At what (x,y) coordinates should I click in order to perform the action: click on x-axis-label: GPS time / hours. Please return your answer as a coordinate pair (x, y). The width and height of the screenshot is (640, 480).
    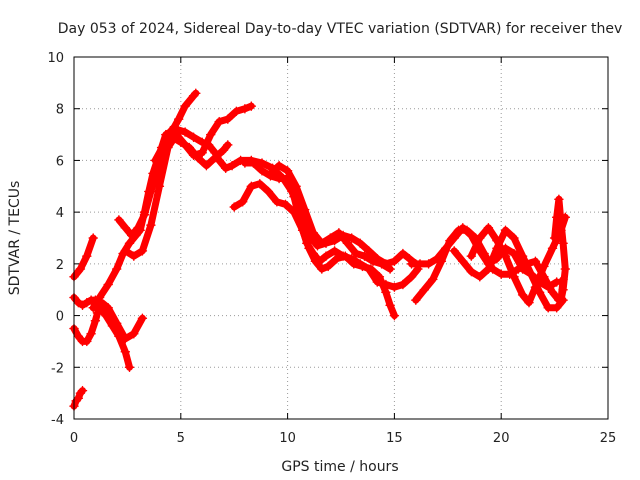
    Looking at the image, I should click on (339, 467).